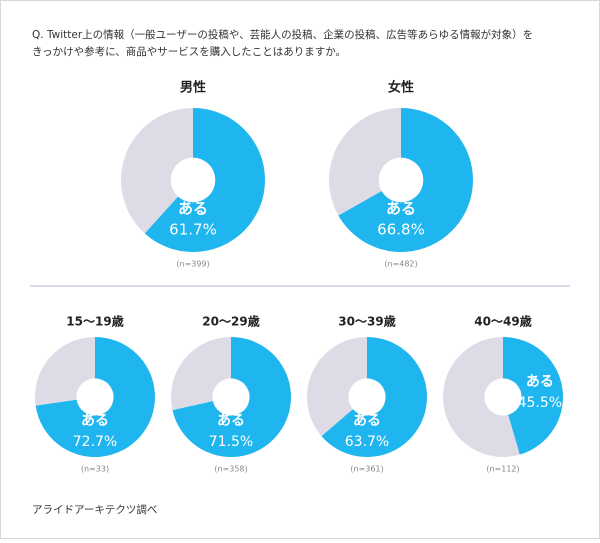 Image resolution: width=600 pixels, height=543 pixels. I want to click on question-line: きっかけや参考に、商品やサービスを購入したことはありますか。, so click(189, 51).